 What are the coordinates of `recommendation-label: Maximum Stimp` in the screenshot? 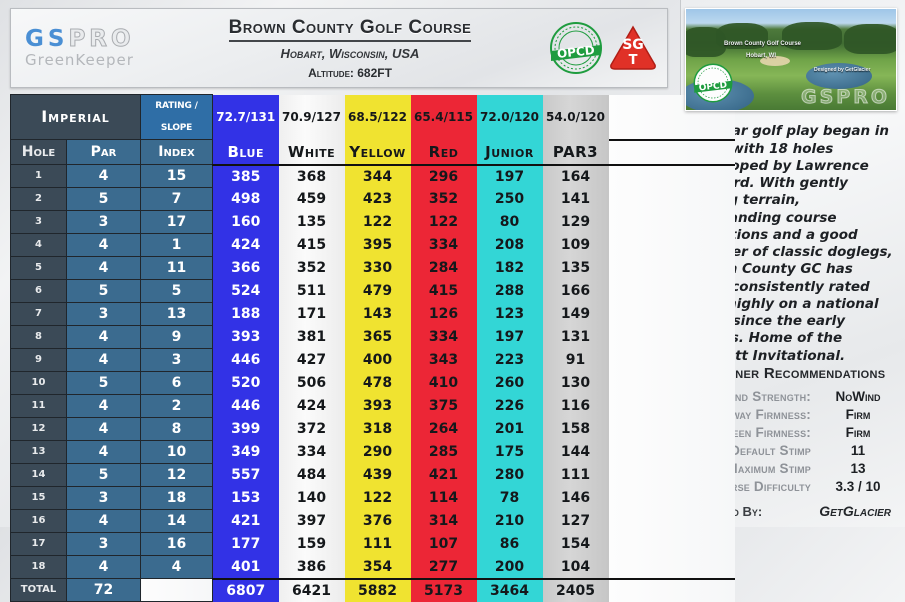 It's located at (768, 468).